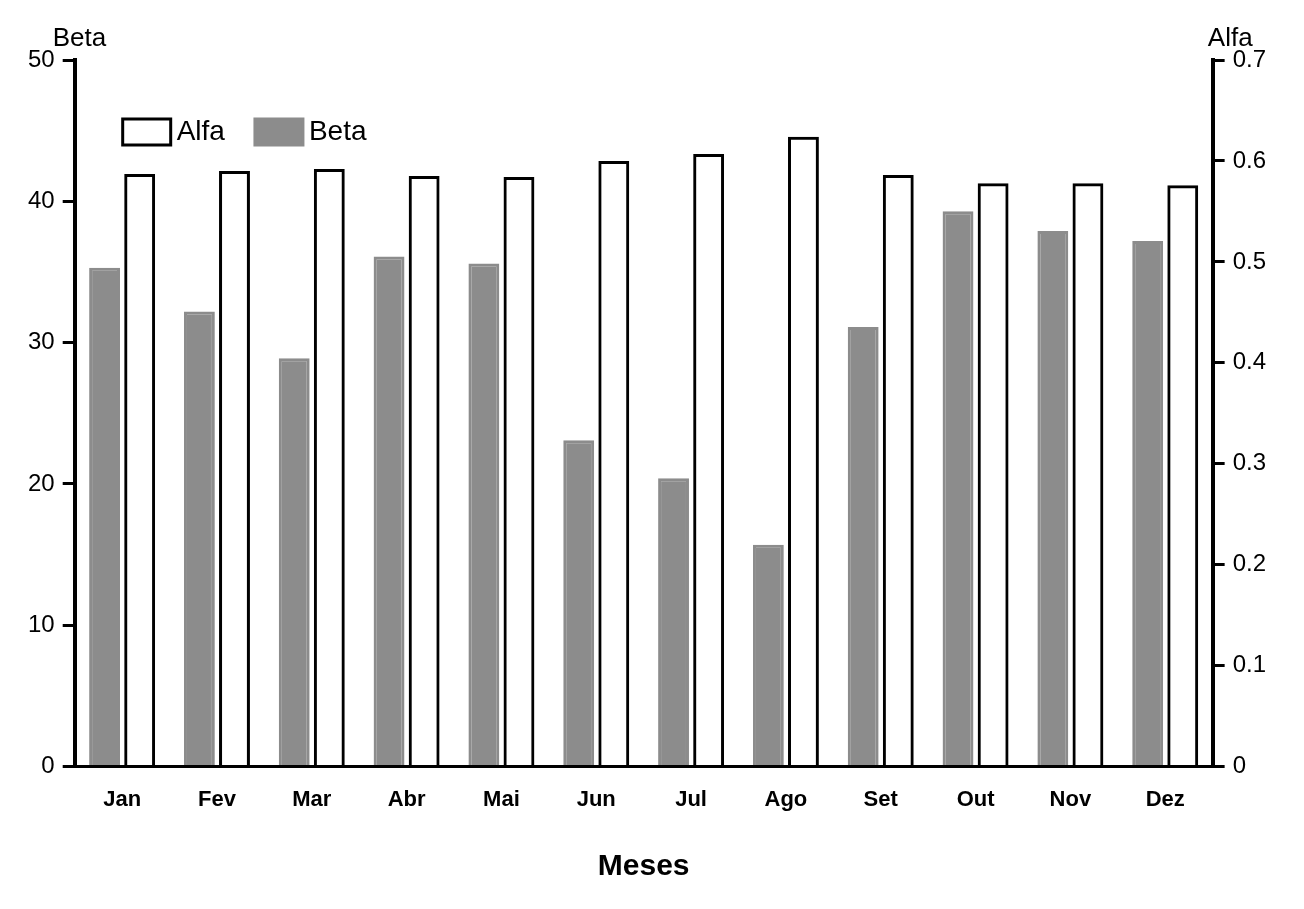 This screenshot has width=1304, height=909. I want to click on x-tick-label: Out, so click(976, 798).